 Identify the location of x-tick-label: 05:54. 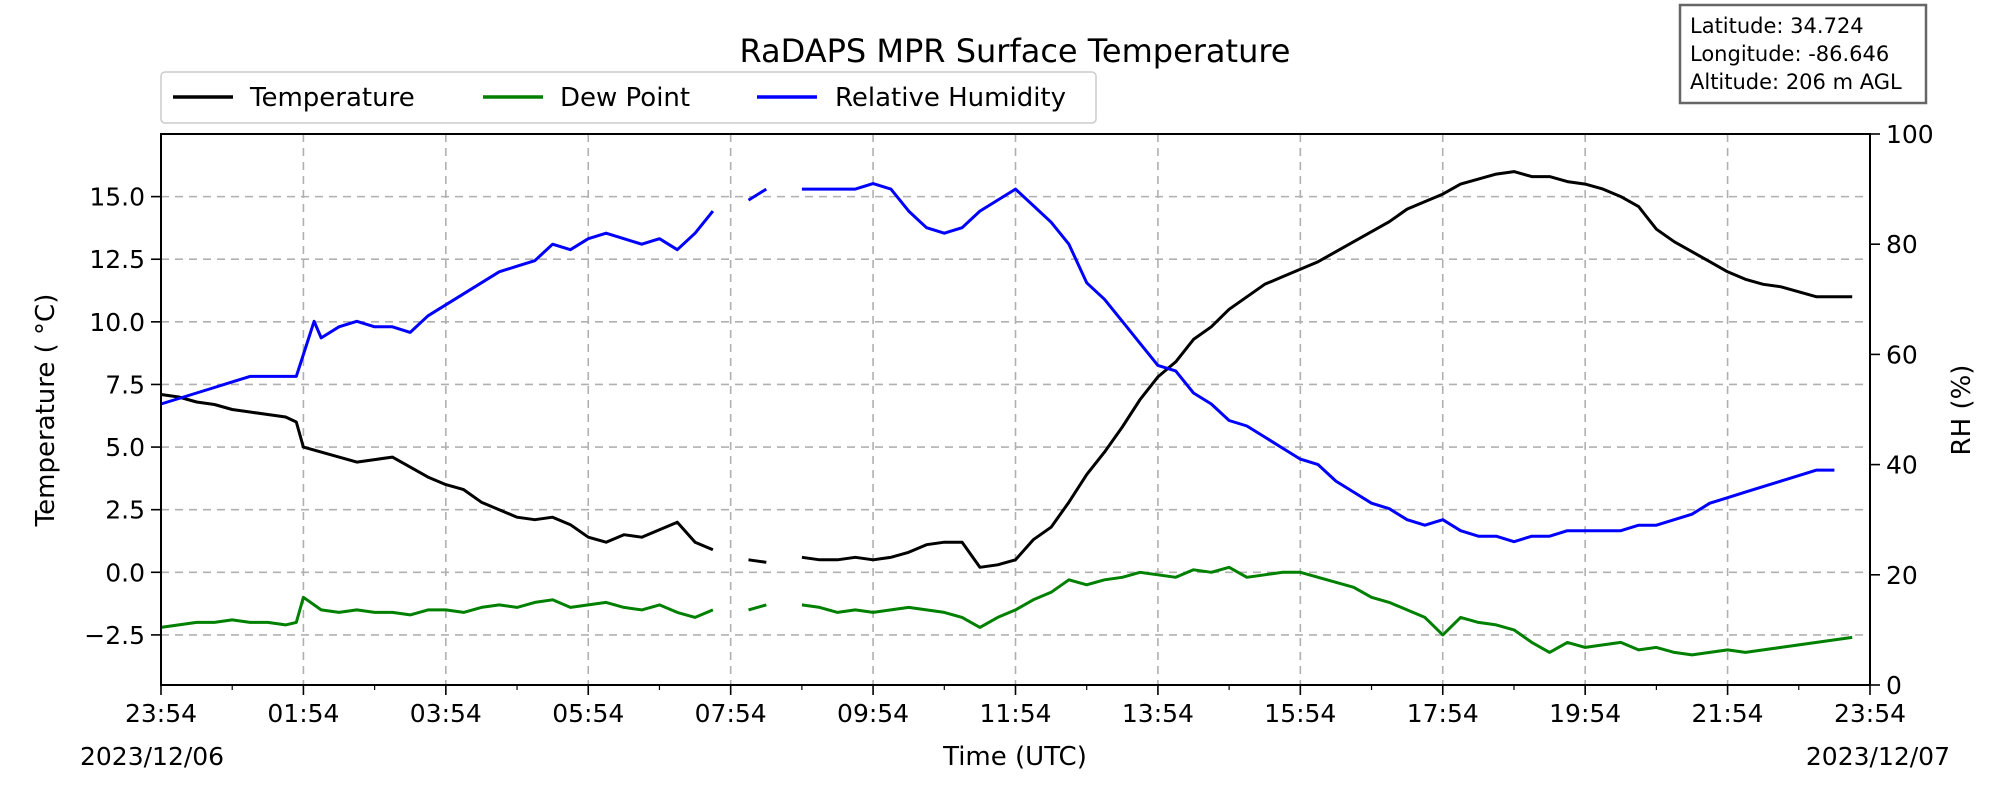
(588, 713).